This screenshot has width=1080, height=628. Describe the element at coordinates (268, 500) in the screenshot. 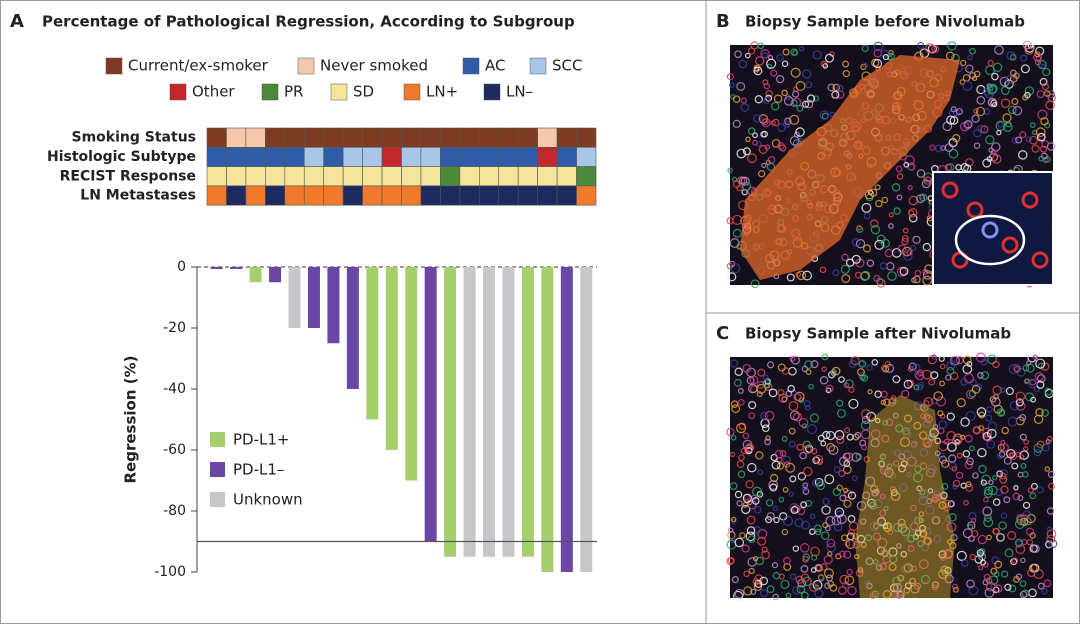

I see `legend-label: Unknown` at that location.